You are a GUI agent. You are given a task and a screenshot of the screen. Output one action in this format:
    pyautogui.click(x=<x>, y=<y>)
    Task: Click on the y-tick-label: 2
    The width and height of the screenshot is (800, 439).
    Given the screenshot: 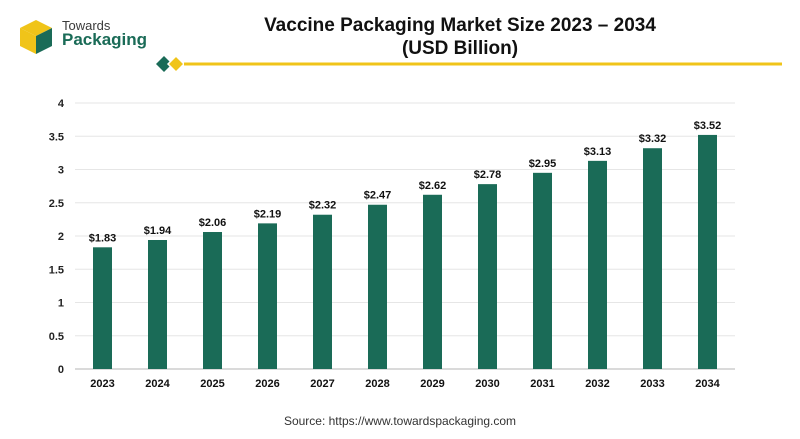 What is the action you would take?
    pyautogui.click(x=61, y=237)
    